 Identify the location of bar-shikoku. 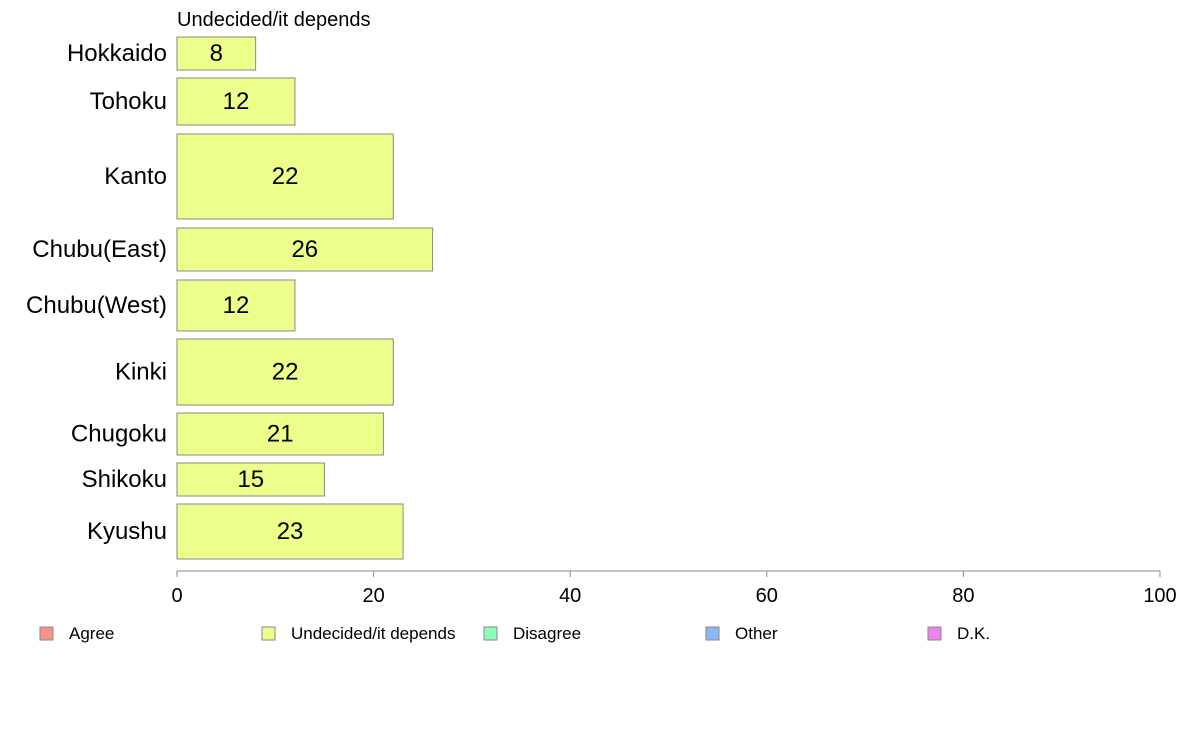
(250, 479).